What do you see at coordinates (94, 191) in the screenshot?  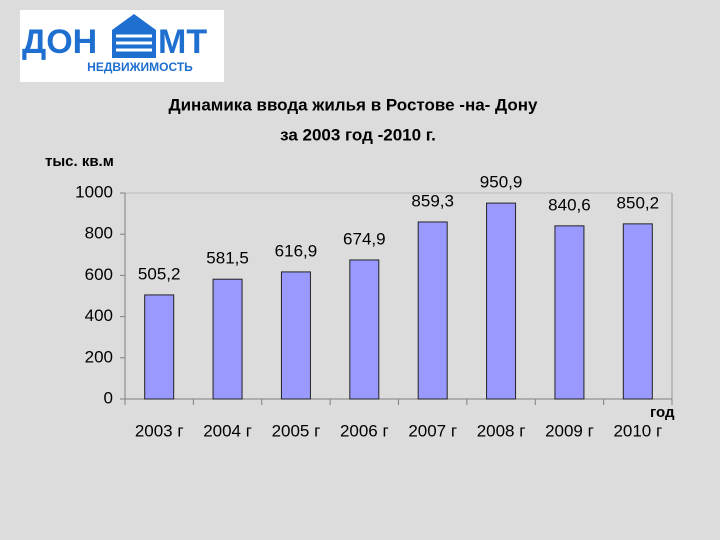 I see `y-tick-label: 1000` at bounding box center [94, 191].